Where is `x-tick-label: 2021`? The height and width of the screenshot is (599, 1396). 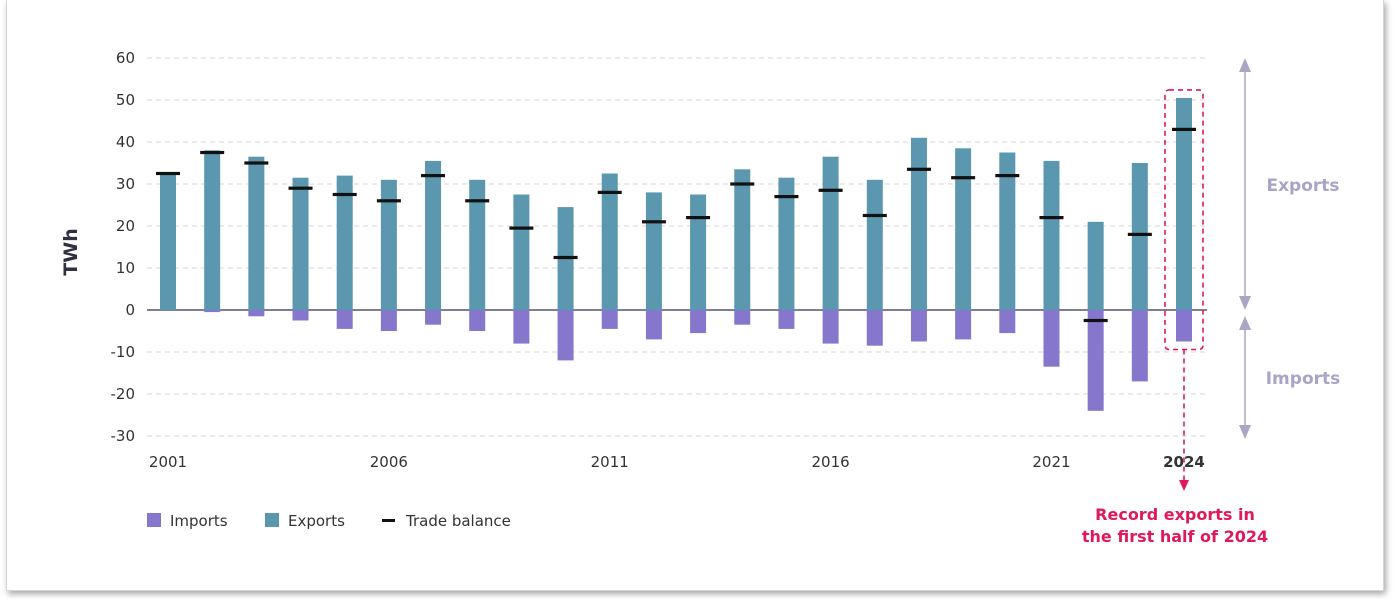 x-tick-label: 2021 is located at coordinates (1051, 462).